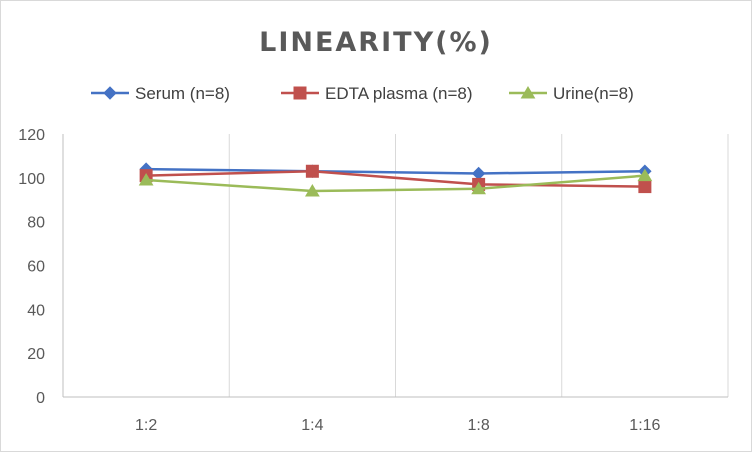 This screenshot has width=752, height=452. Describe the element at coordinates (376, 42) in the screenshot. I see `chart-title: LINEARITY(%)` at that location.